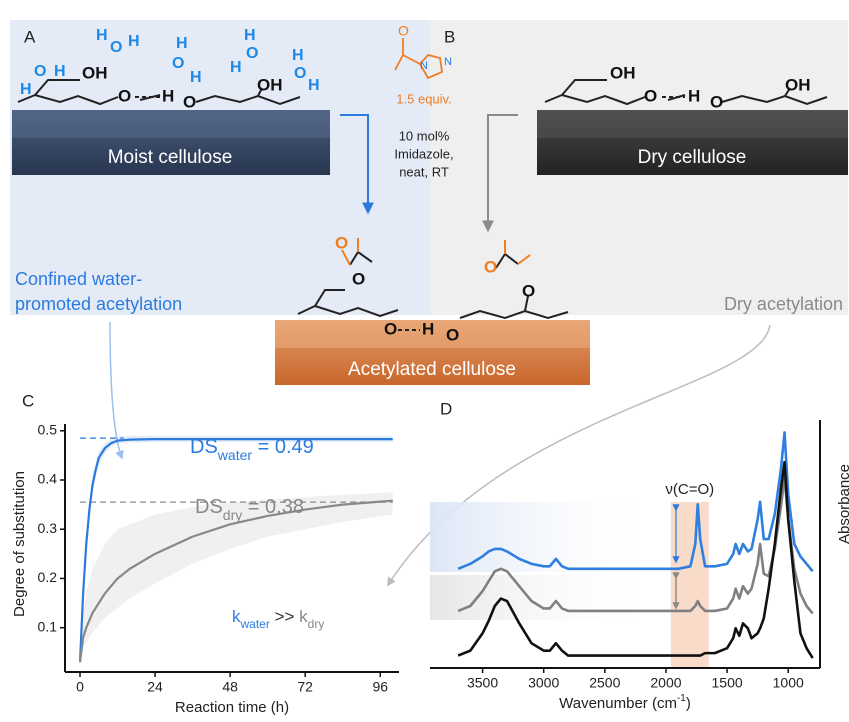 The height and width of the screenshot is (722, 849). What do you see at coordinates (283, 447) in the screenshot?
I see `text-part: = 0.49` at bounding box center [283, 447].